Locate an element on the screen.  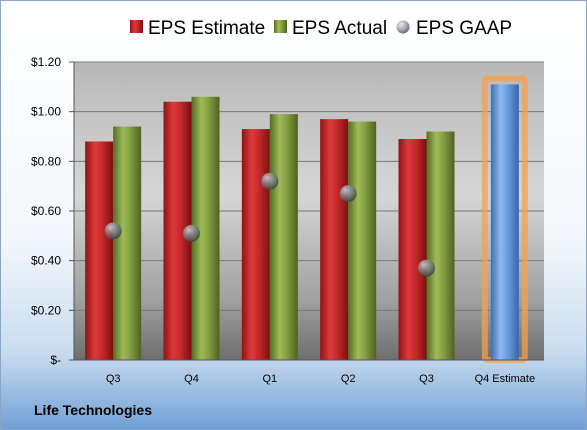
legend-label-gaap: EPS GAAP is located at coordinates (464, 28).